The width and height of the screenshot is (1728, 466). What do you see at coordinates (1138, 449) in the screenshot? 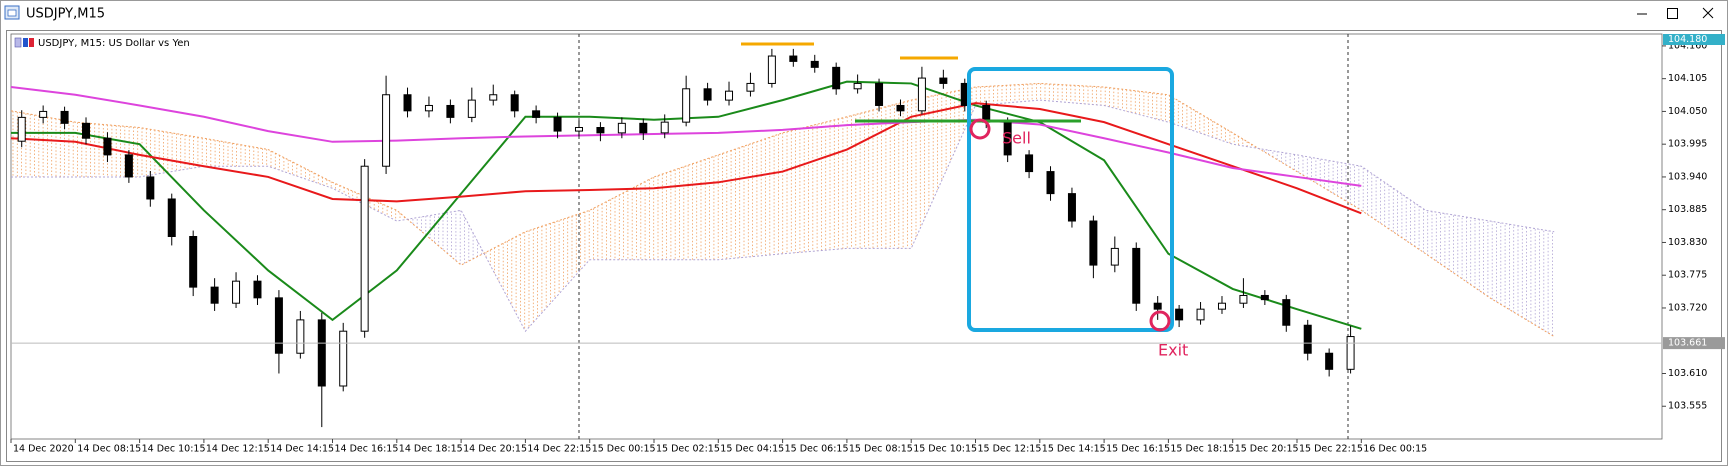
I see `x-tick-label: 15 Dec 16:15` at bounding box center [1138, 449].